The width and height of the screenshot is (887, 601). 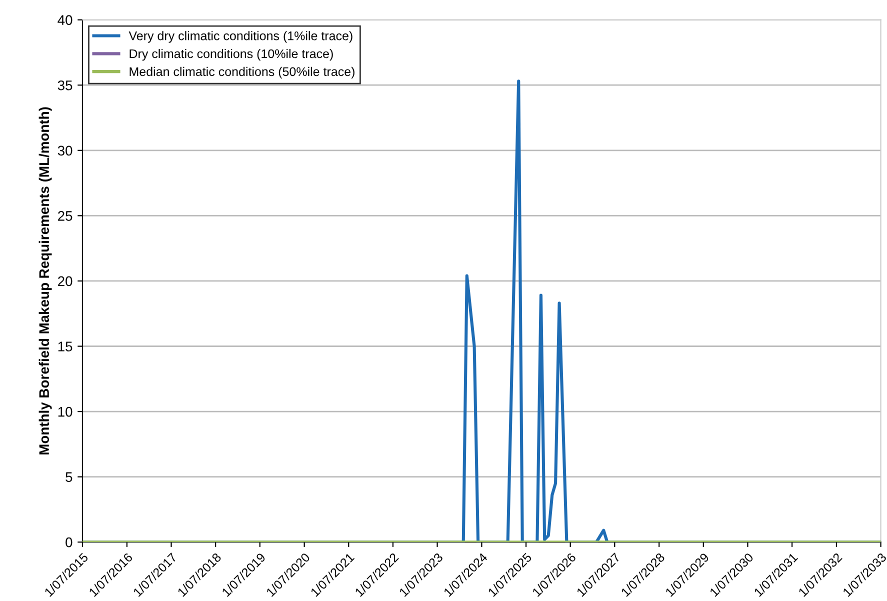 I want to click on y-tick-label: 20, so click(x=65, y=281).